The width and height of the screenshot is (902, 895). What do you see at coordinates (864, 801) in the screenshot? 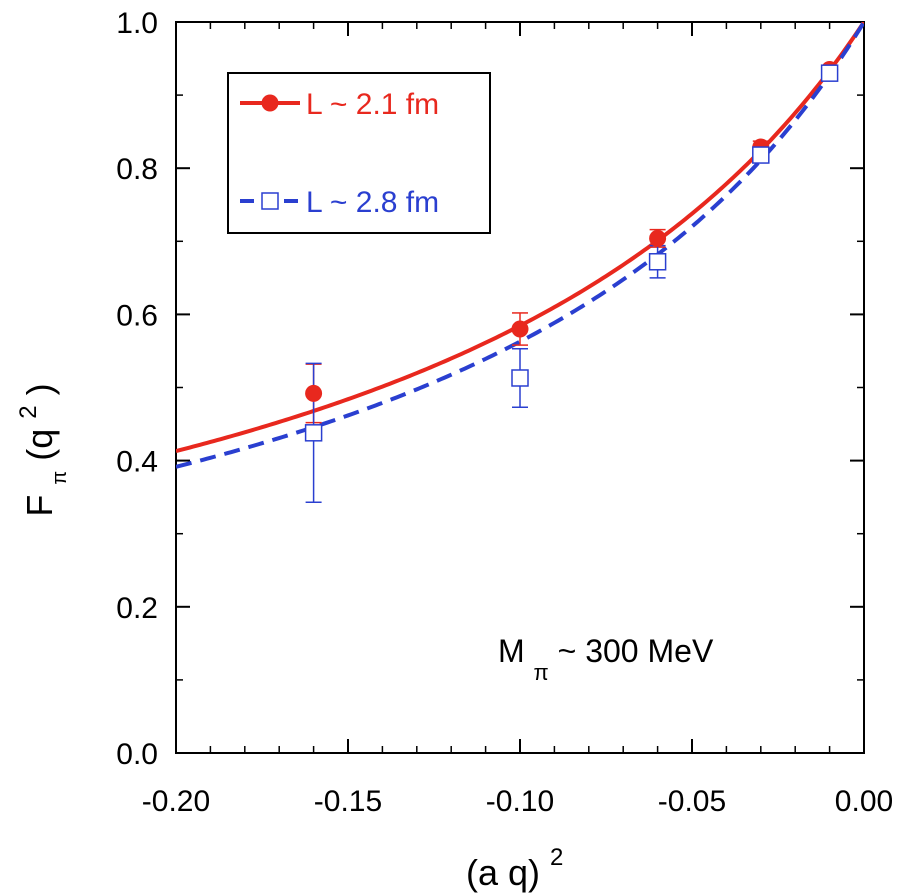
I see `x-tick-label: 0.00` at bounding box center [864, 801].